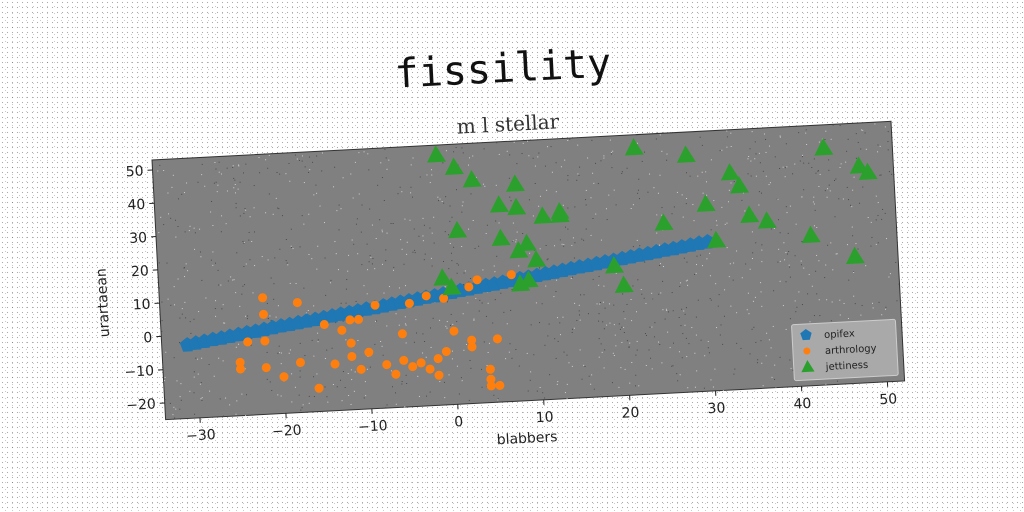 The height and width of the screenshot is (512, 1024). What do you see at coordinates (806, 335) in the screenshot?
I see `legend-marker-opifex` at bounding box center [806, 335].